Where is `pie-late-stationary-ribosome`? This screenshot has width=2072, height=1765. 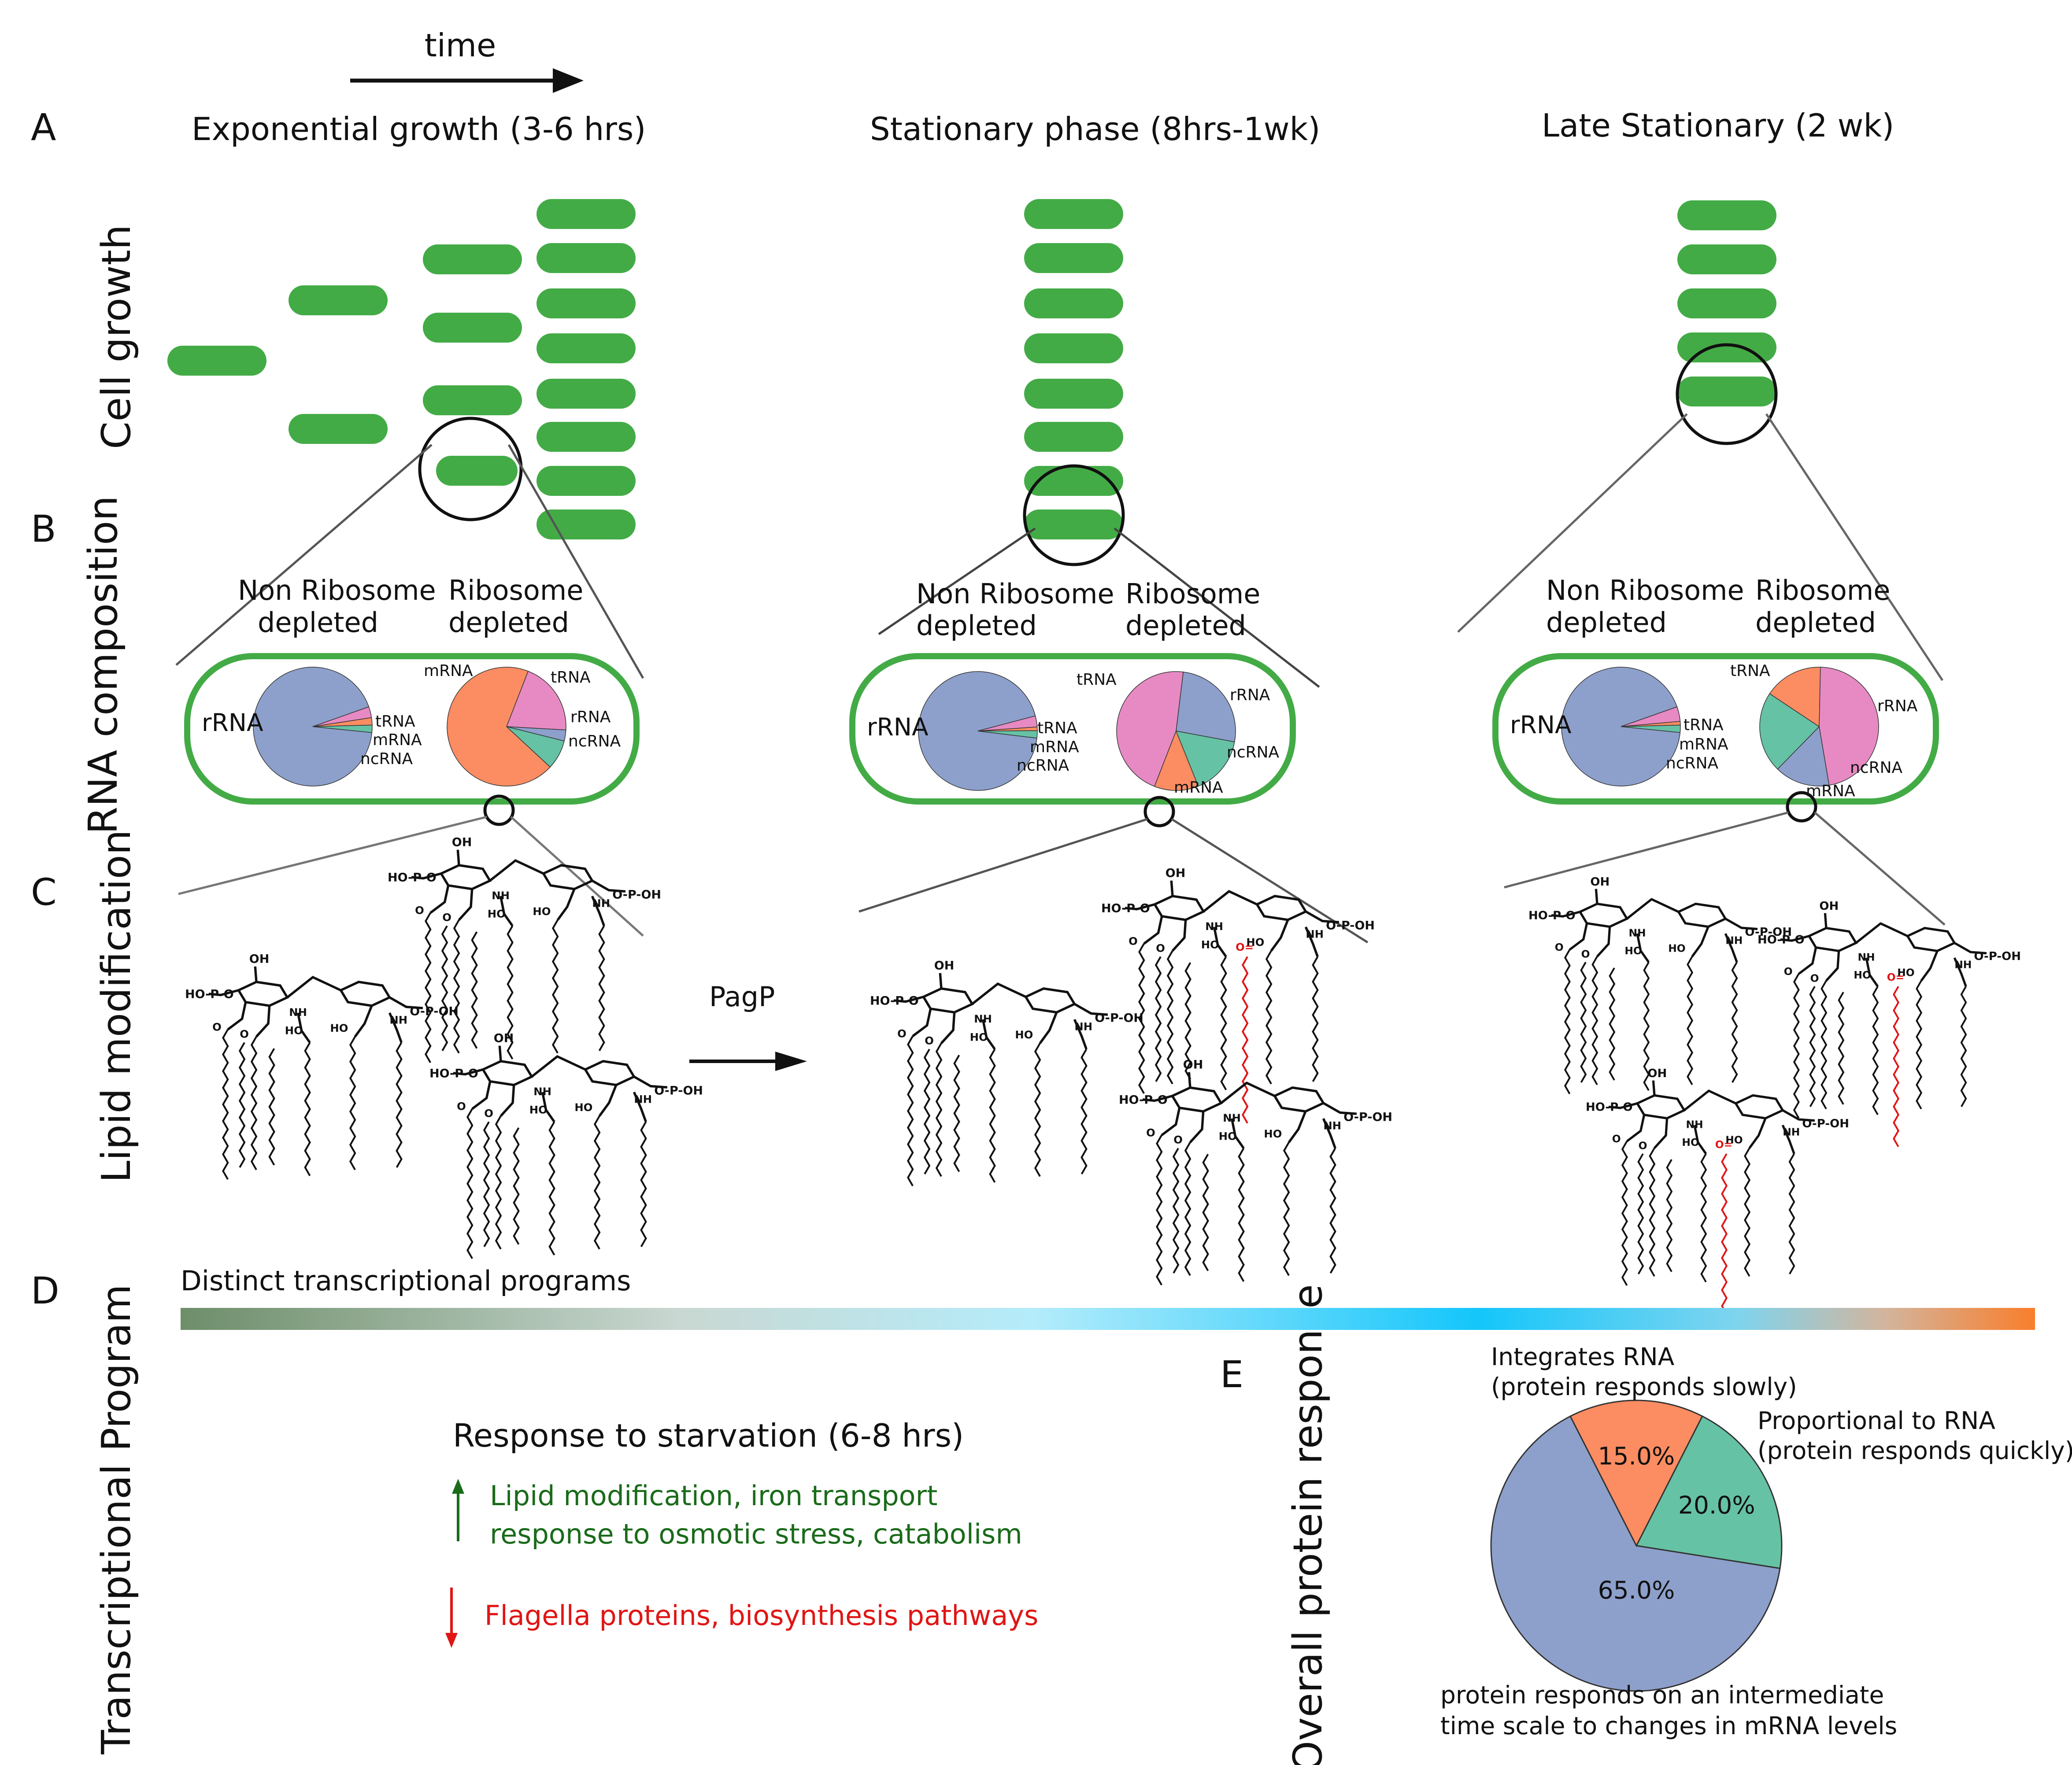
pie-late-stationary-ribosome is located at coordinates (1819, 727).